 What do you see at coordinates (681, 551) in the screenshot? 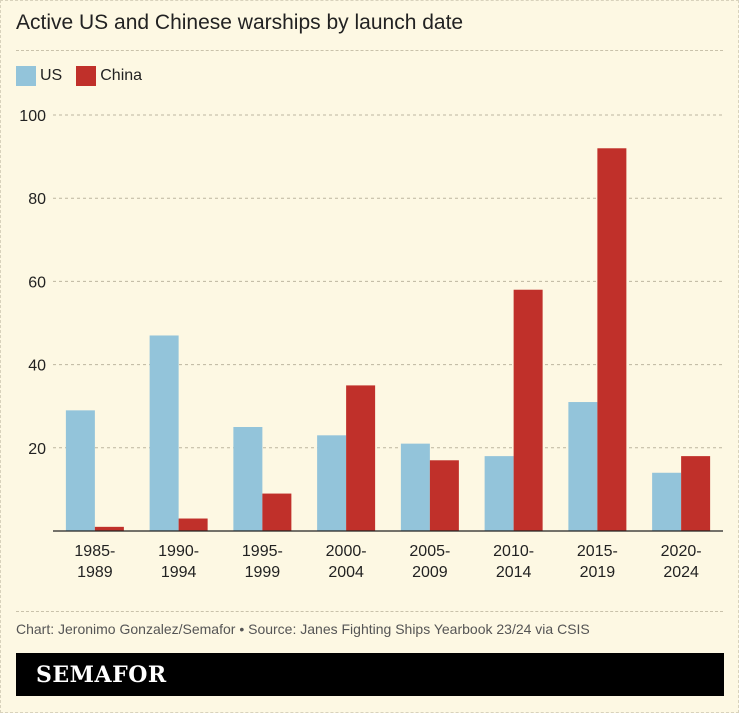
I see `x-tick-label: 2020-` at bounding box center [681, 551].